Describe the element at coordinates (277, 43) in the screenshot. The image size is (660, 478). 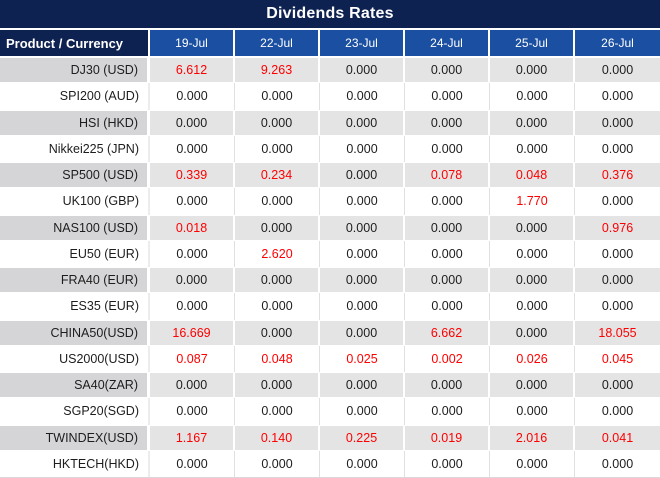
I see `column-header-date: 22-Jul` at that location.